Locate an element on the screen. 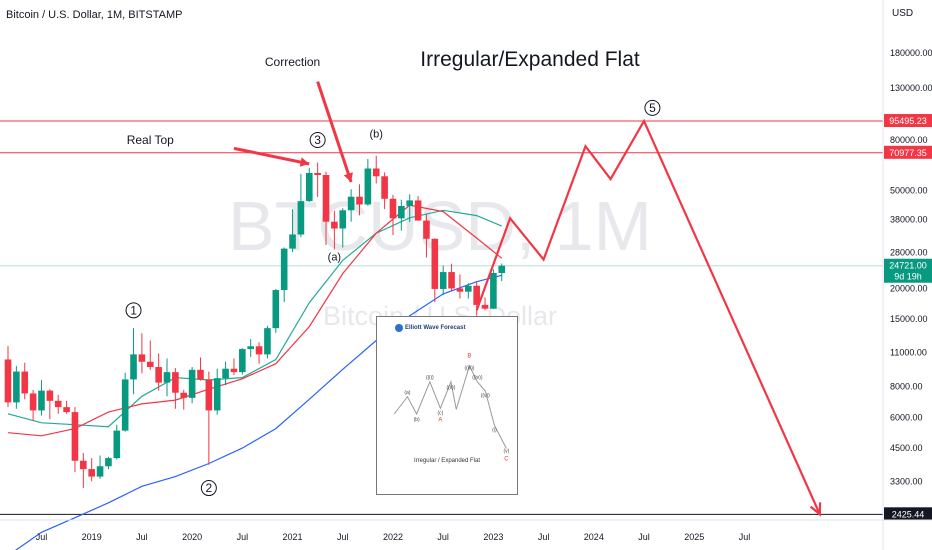 The width and height of the screenshot is (932, 550). annotation-arrow is located at coordinates (271, 156).